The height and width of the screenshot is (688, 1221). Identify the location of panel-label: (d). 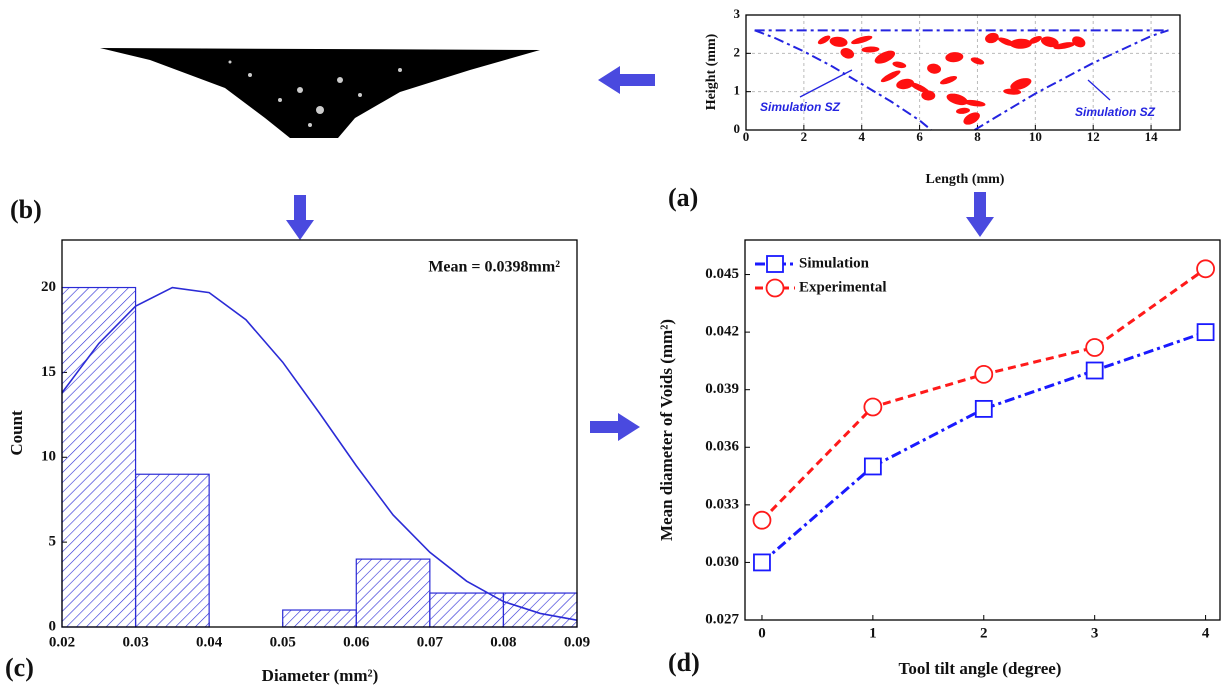
(684, 662).